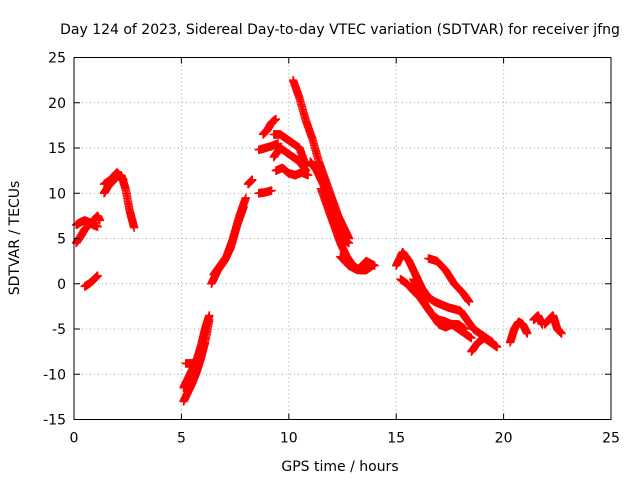 Image resolution: width=640 pixels, height=480 pixels. What do you see at coordinates (504, 439) in the screenshot?
I see `x-tick-label: 20` at bounding box center [504, 439].